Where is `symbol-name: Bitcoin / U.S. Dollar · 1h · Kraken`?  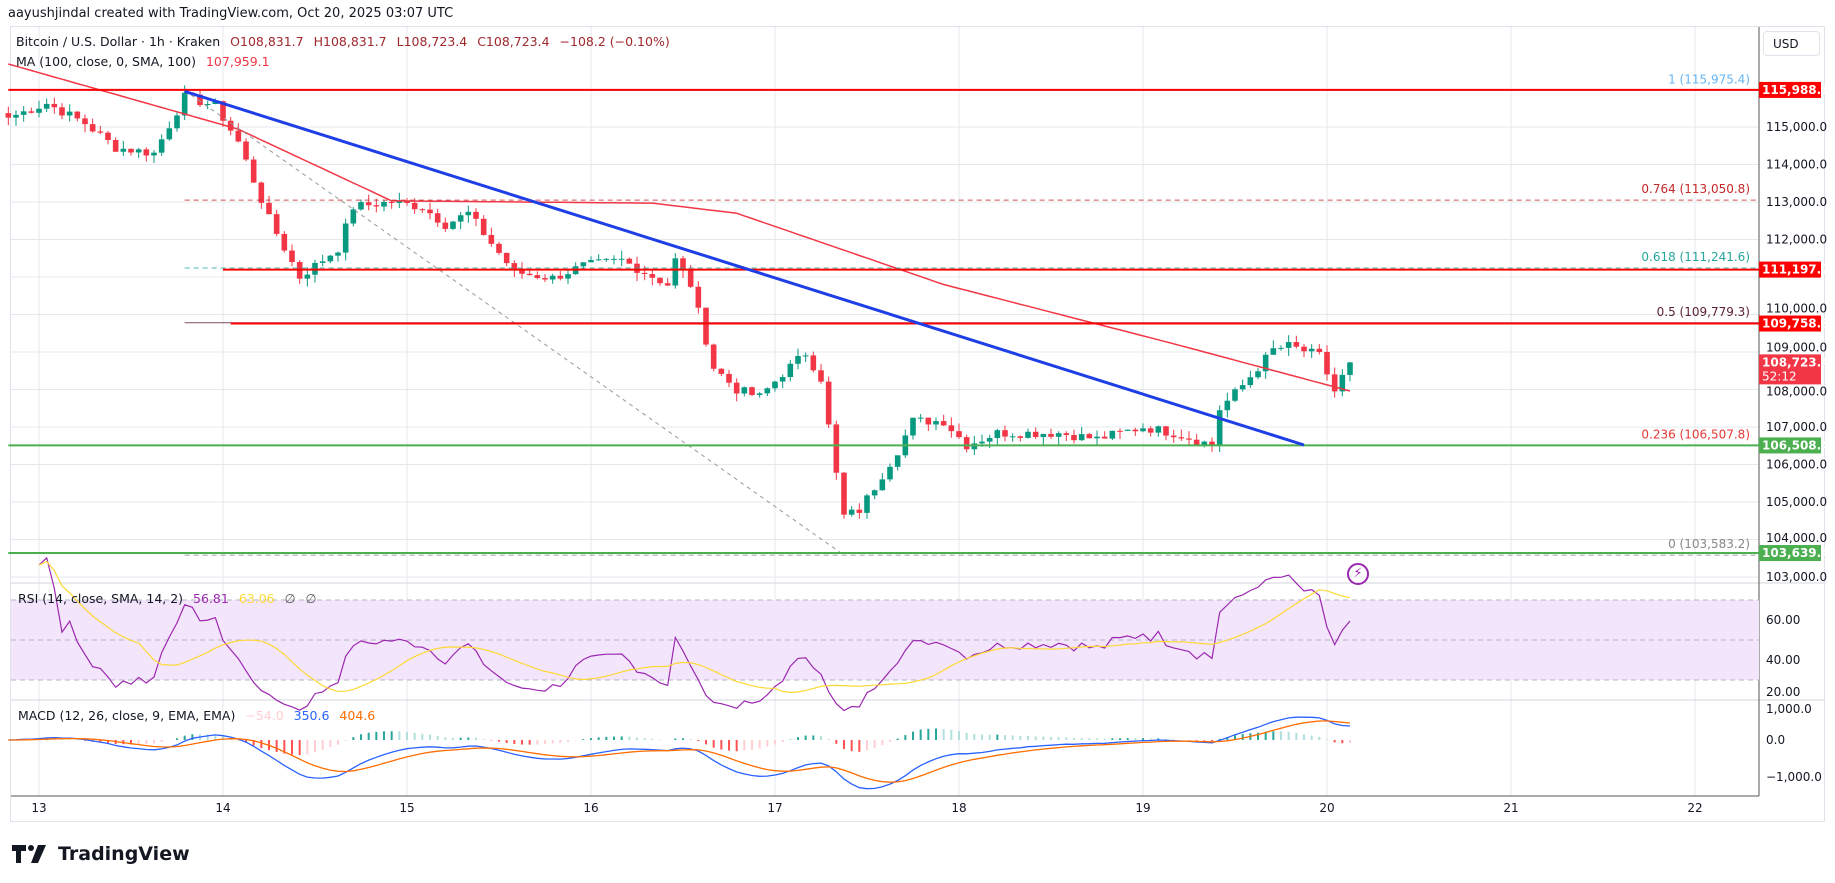
symbol-name: Bitcoin / U.S. Dollar · 1h · Kraken is located at coordinates (118, 41).